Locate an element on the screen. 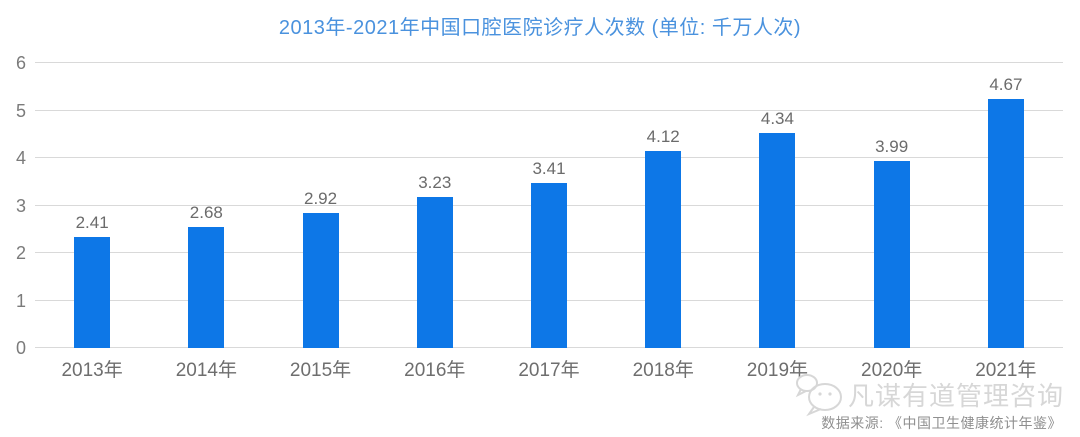 This screenshot has height=437, width=1080. bar-2020年 is located at coordinates (891, 254).